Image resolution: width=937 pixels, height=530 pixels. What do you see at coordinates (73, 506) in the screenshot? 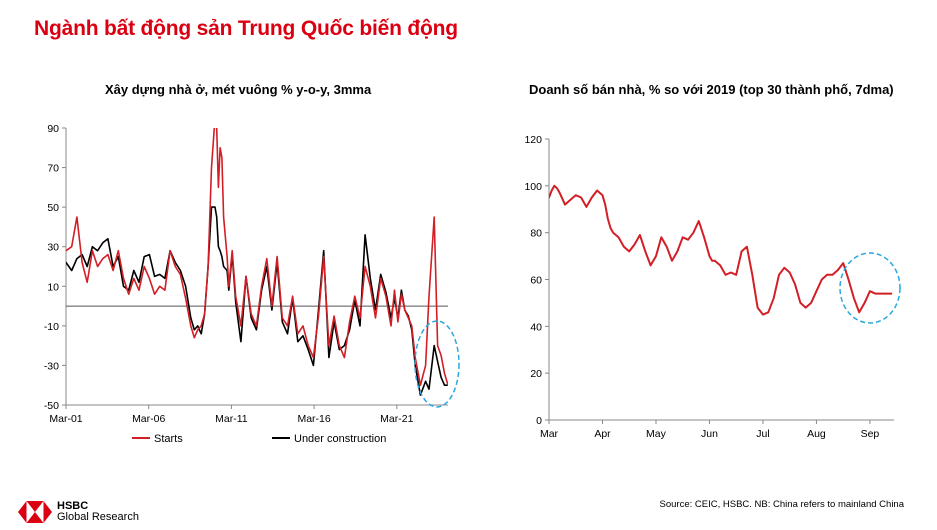
I see `logo-name: HSBC` at bounding box center [73, 506].